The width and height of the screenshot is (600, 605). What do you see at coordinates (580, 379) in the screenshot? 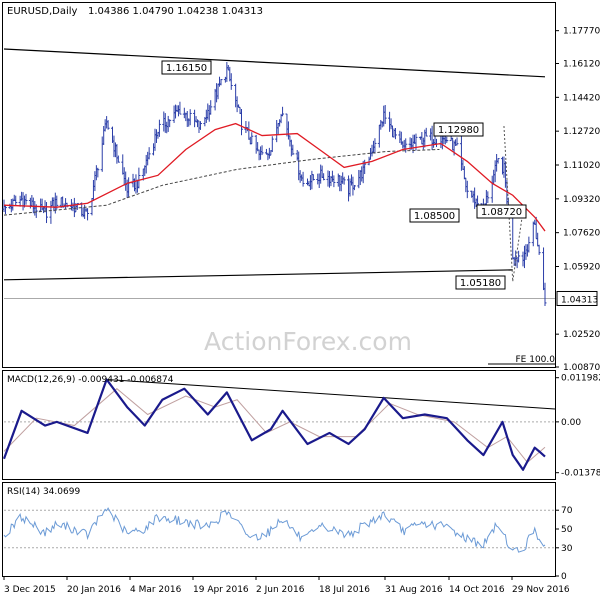
I see `macd-y-tick-label: 0.011982` at bounding box center [580, 379].